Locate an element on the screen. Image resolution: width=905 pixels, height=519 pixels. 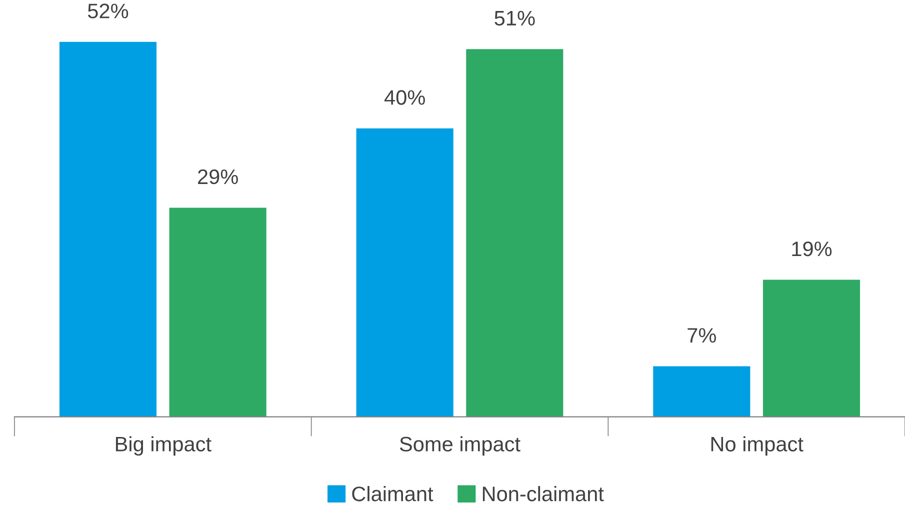
x-tick-label: Big impact is located at coordinates (164, 446).